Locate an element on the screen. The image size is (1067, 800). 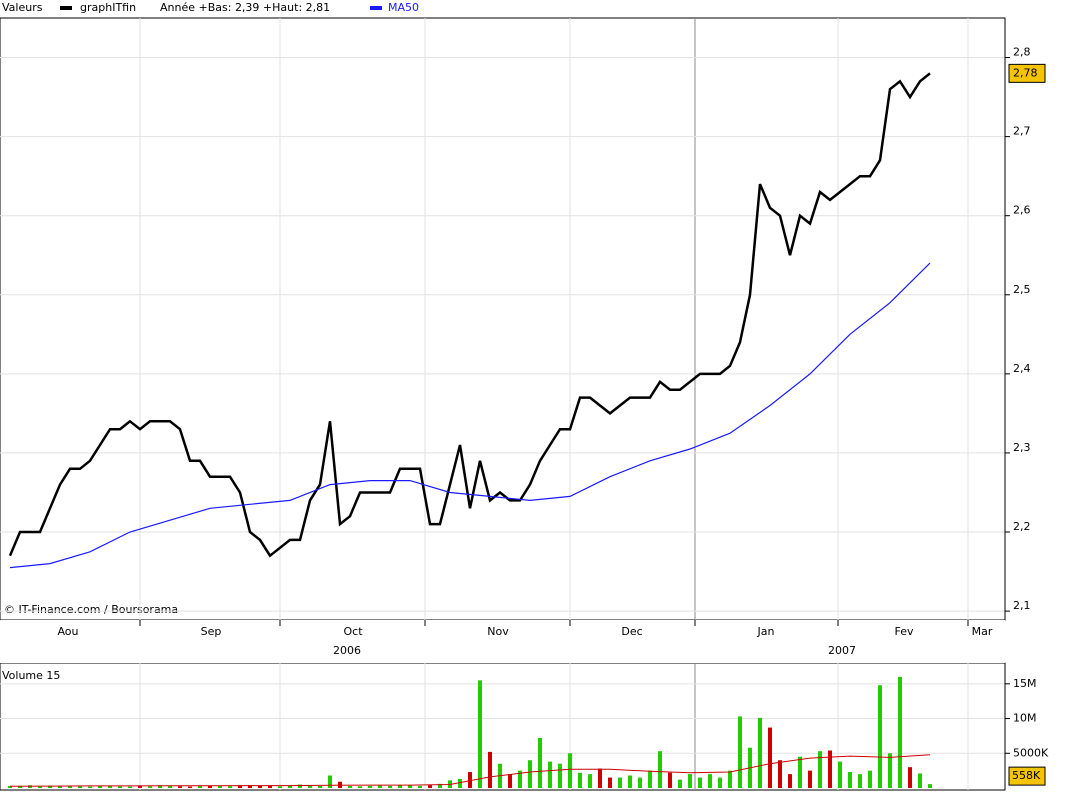
y-tick-label: 2,8 is located at coordinates (1022, 52).